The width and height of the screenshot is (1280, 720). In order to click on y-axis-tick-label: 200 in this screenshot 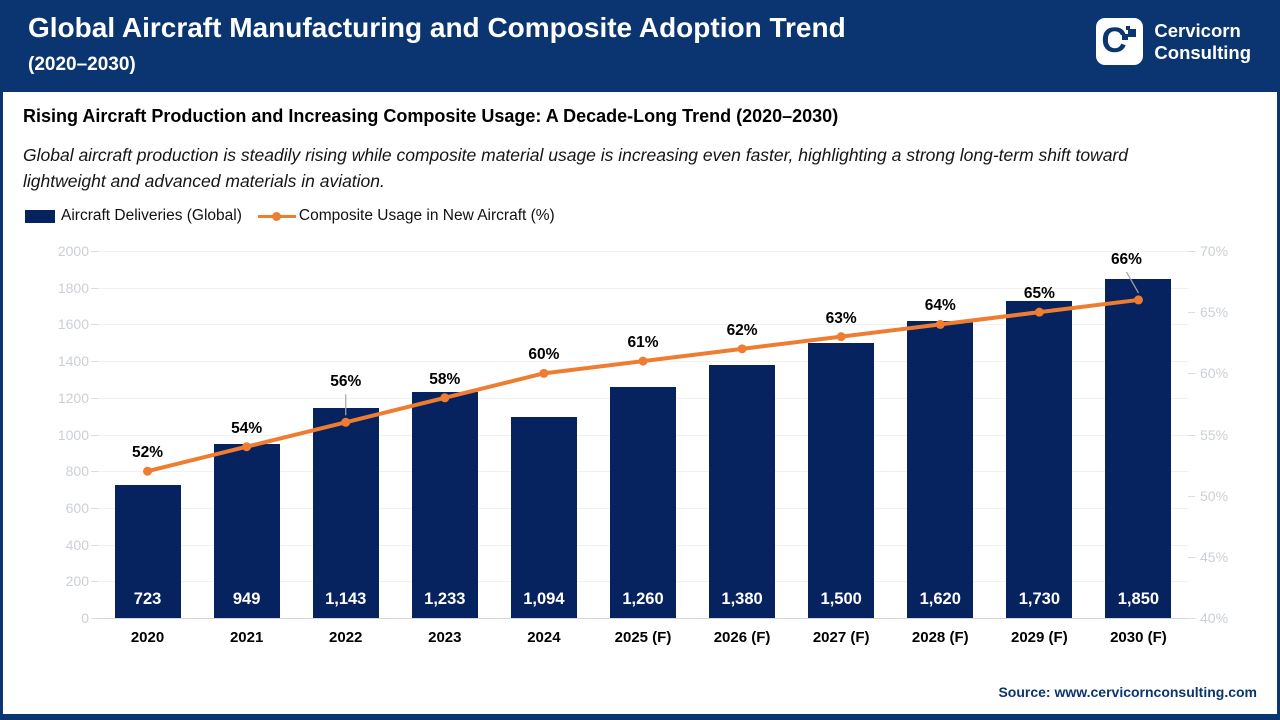, I will do `click(77, 581)`.